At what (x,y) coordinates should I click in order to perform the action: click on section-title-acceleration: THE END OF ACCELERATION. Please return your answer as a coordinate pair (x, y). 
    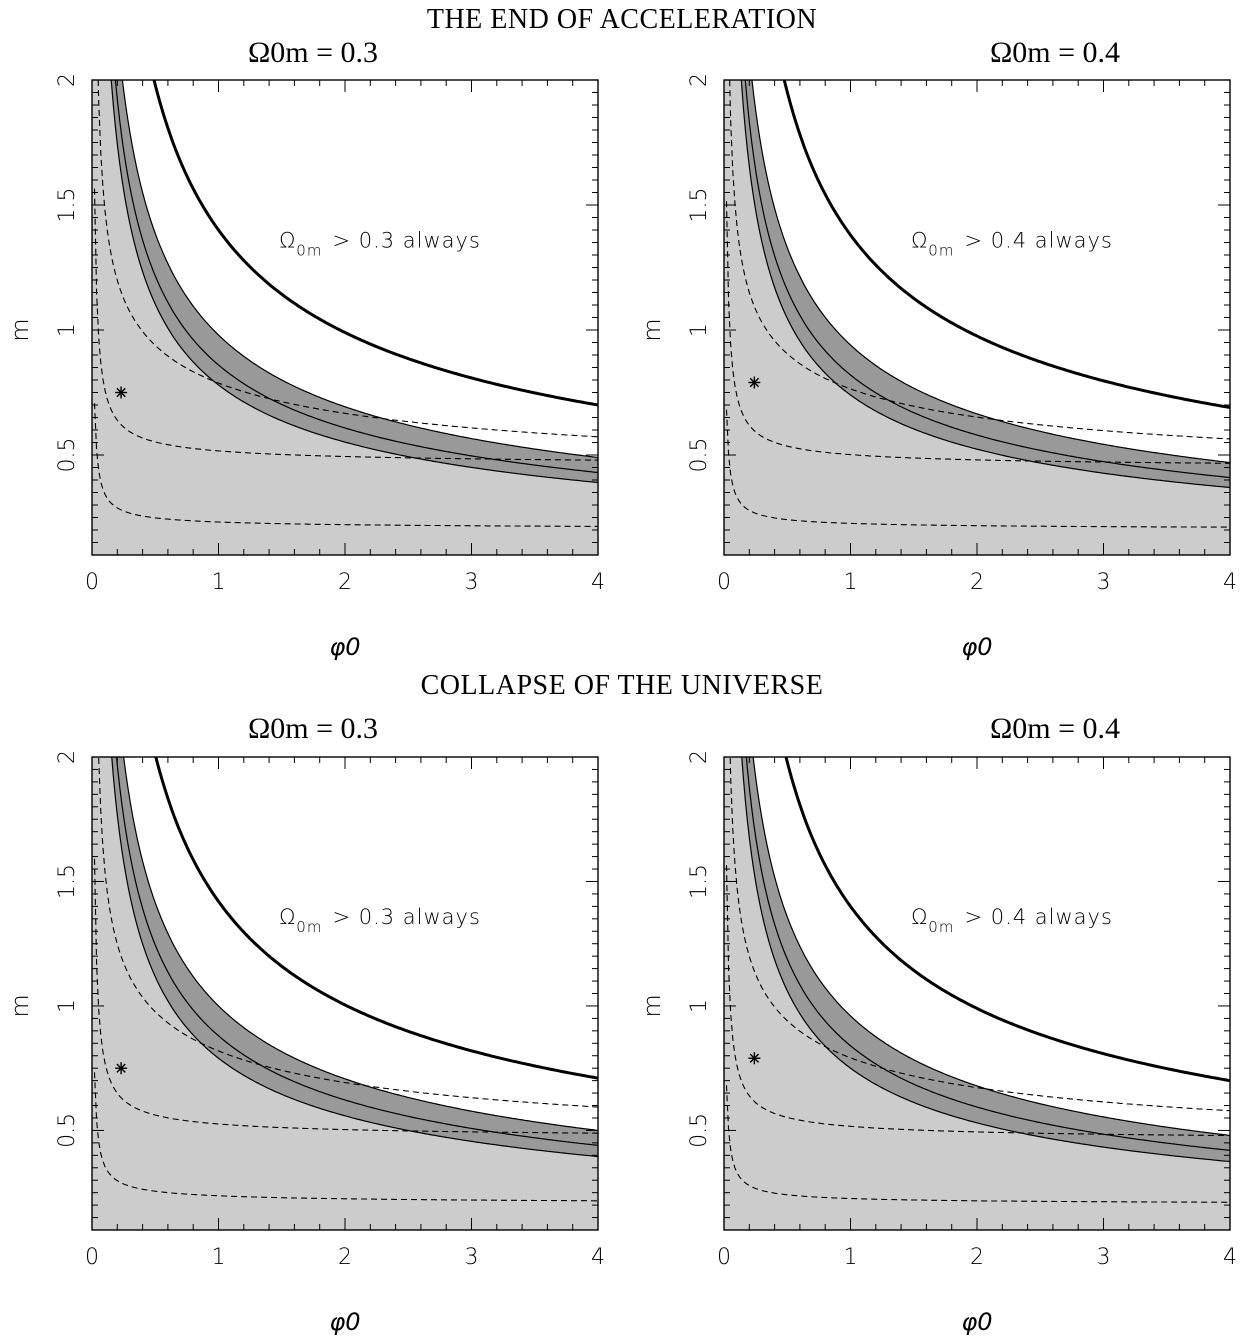
    Looking at the image, I should click on (622, 19).